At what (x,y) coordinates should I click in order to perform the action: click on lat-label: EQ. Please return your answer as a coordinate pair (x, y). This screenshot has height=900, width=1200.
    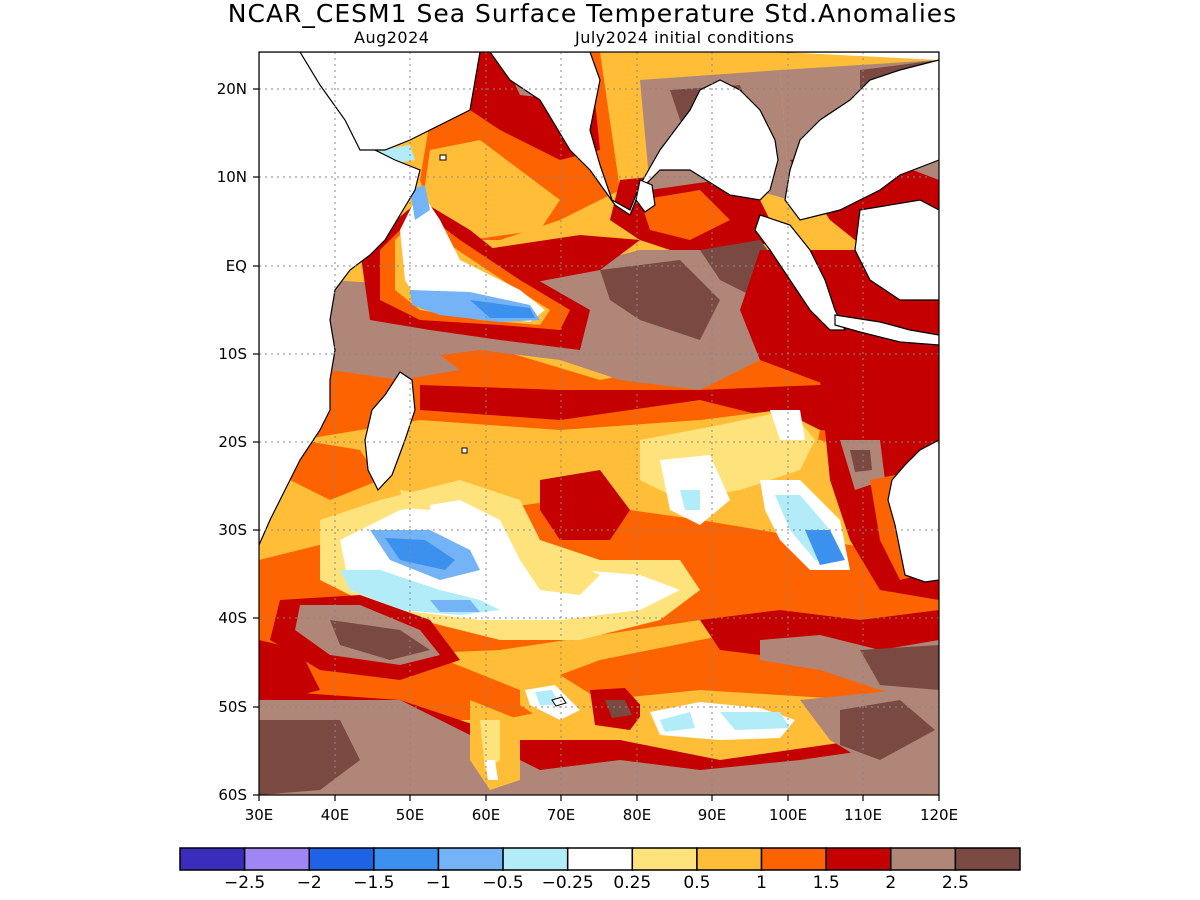
    Looking at the image, I should click on (236, 266).